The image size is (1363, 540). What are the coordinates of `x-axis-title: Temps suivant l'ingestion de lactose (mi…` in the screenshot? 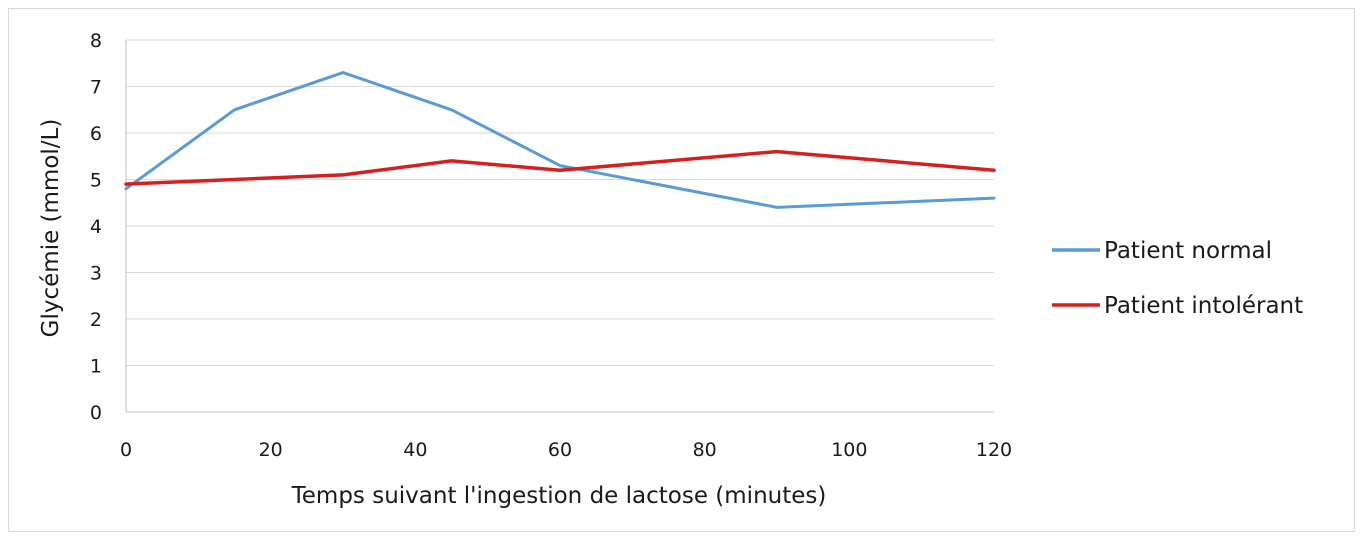 It's located at (559, 496).